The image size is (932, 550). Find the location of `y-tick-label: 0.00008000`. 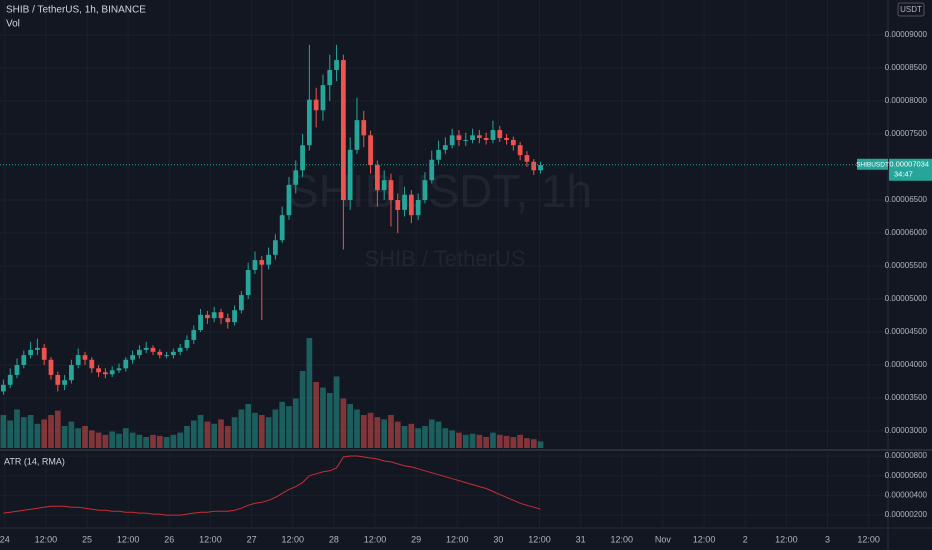

y-tick-label: 0.00008000 is located at coordinates (906, 100).